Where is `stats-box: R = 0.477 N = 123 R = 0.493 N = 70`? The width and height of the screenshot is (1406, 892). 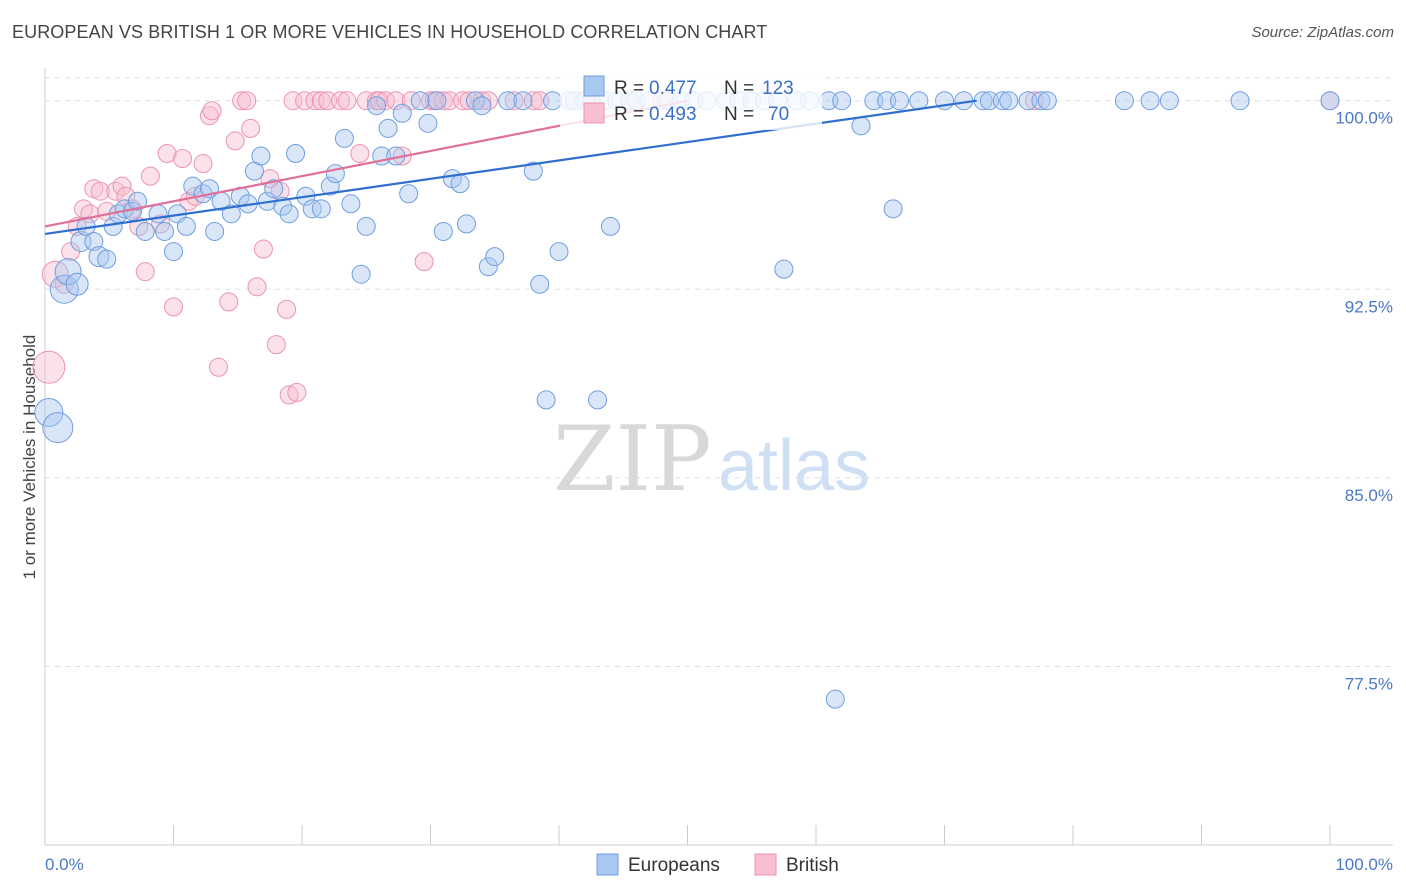 stats-box: R = 0.477 N = 123 R = 0.493 N = 70 is located at coordinates (691, 99).